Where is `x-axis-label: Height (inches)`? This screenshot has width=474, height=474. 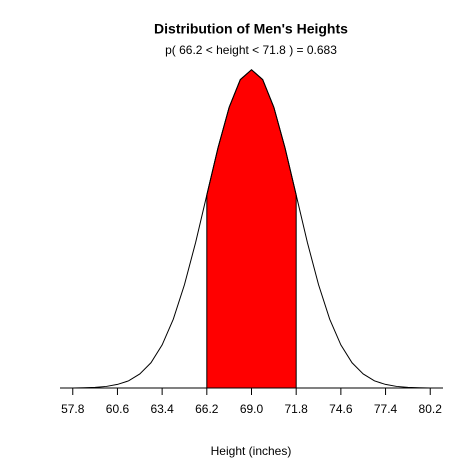 x-axis-label: Height (inches) is located at coordinates (251, 451).